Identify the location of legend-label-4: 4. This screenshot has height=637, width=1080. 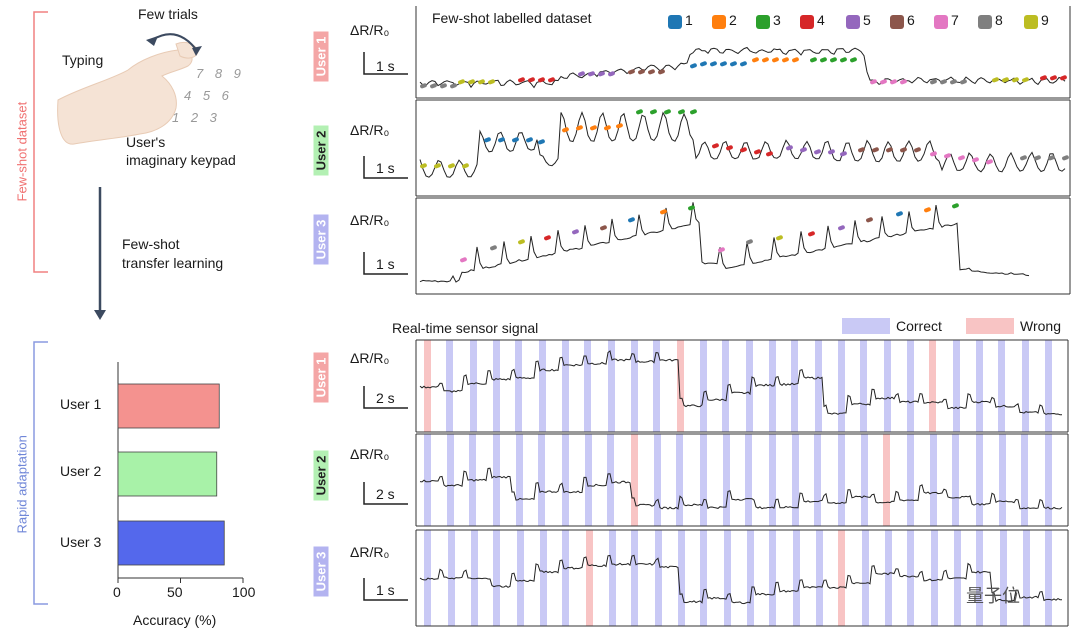
(821, 20).